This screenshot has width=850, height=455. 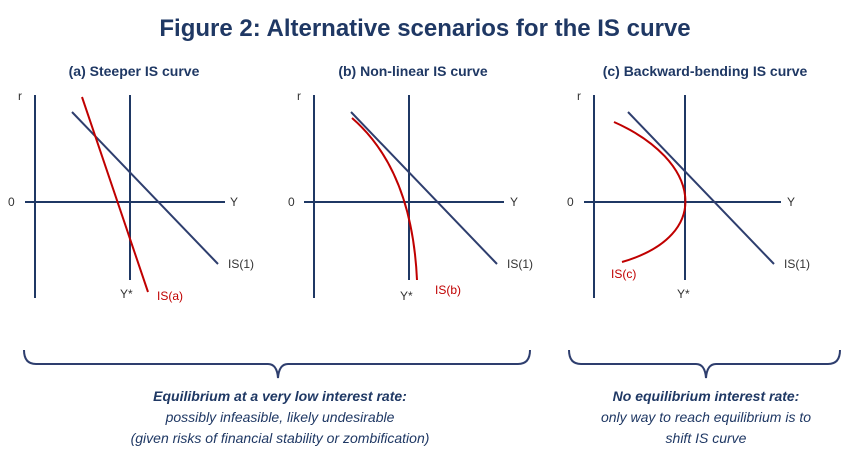 What do you see at coordinates (704, 364) in the screenshot?
I see `right-brace` at bounding box center [704, 364].